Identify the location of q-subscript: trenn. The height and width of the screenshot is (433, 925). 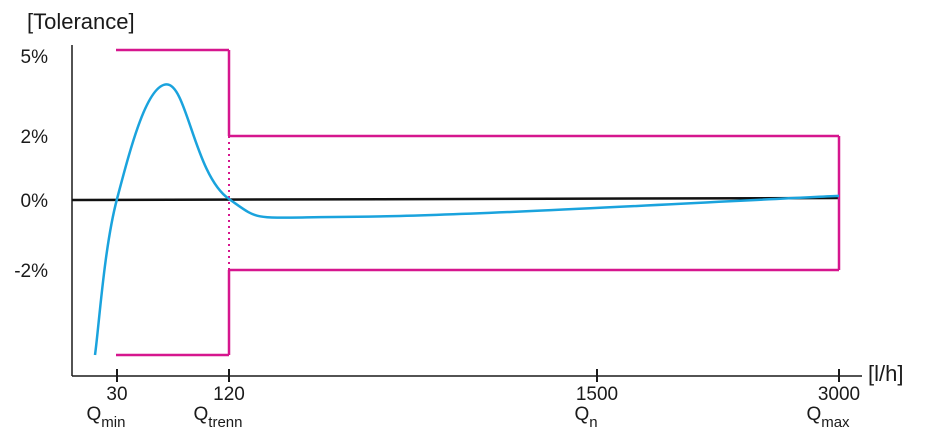
(225, 422).